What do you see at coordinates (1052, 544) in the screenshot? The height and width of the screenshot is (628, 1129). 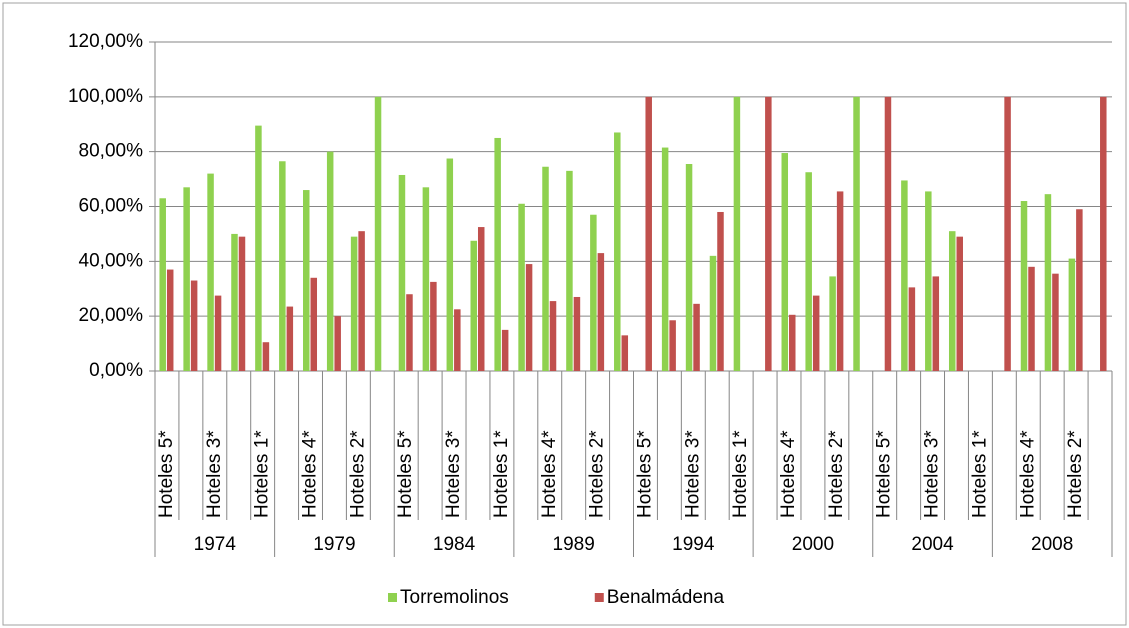 I see `group-label: 2008` at bounding box center [1052, 544].